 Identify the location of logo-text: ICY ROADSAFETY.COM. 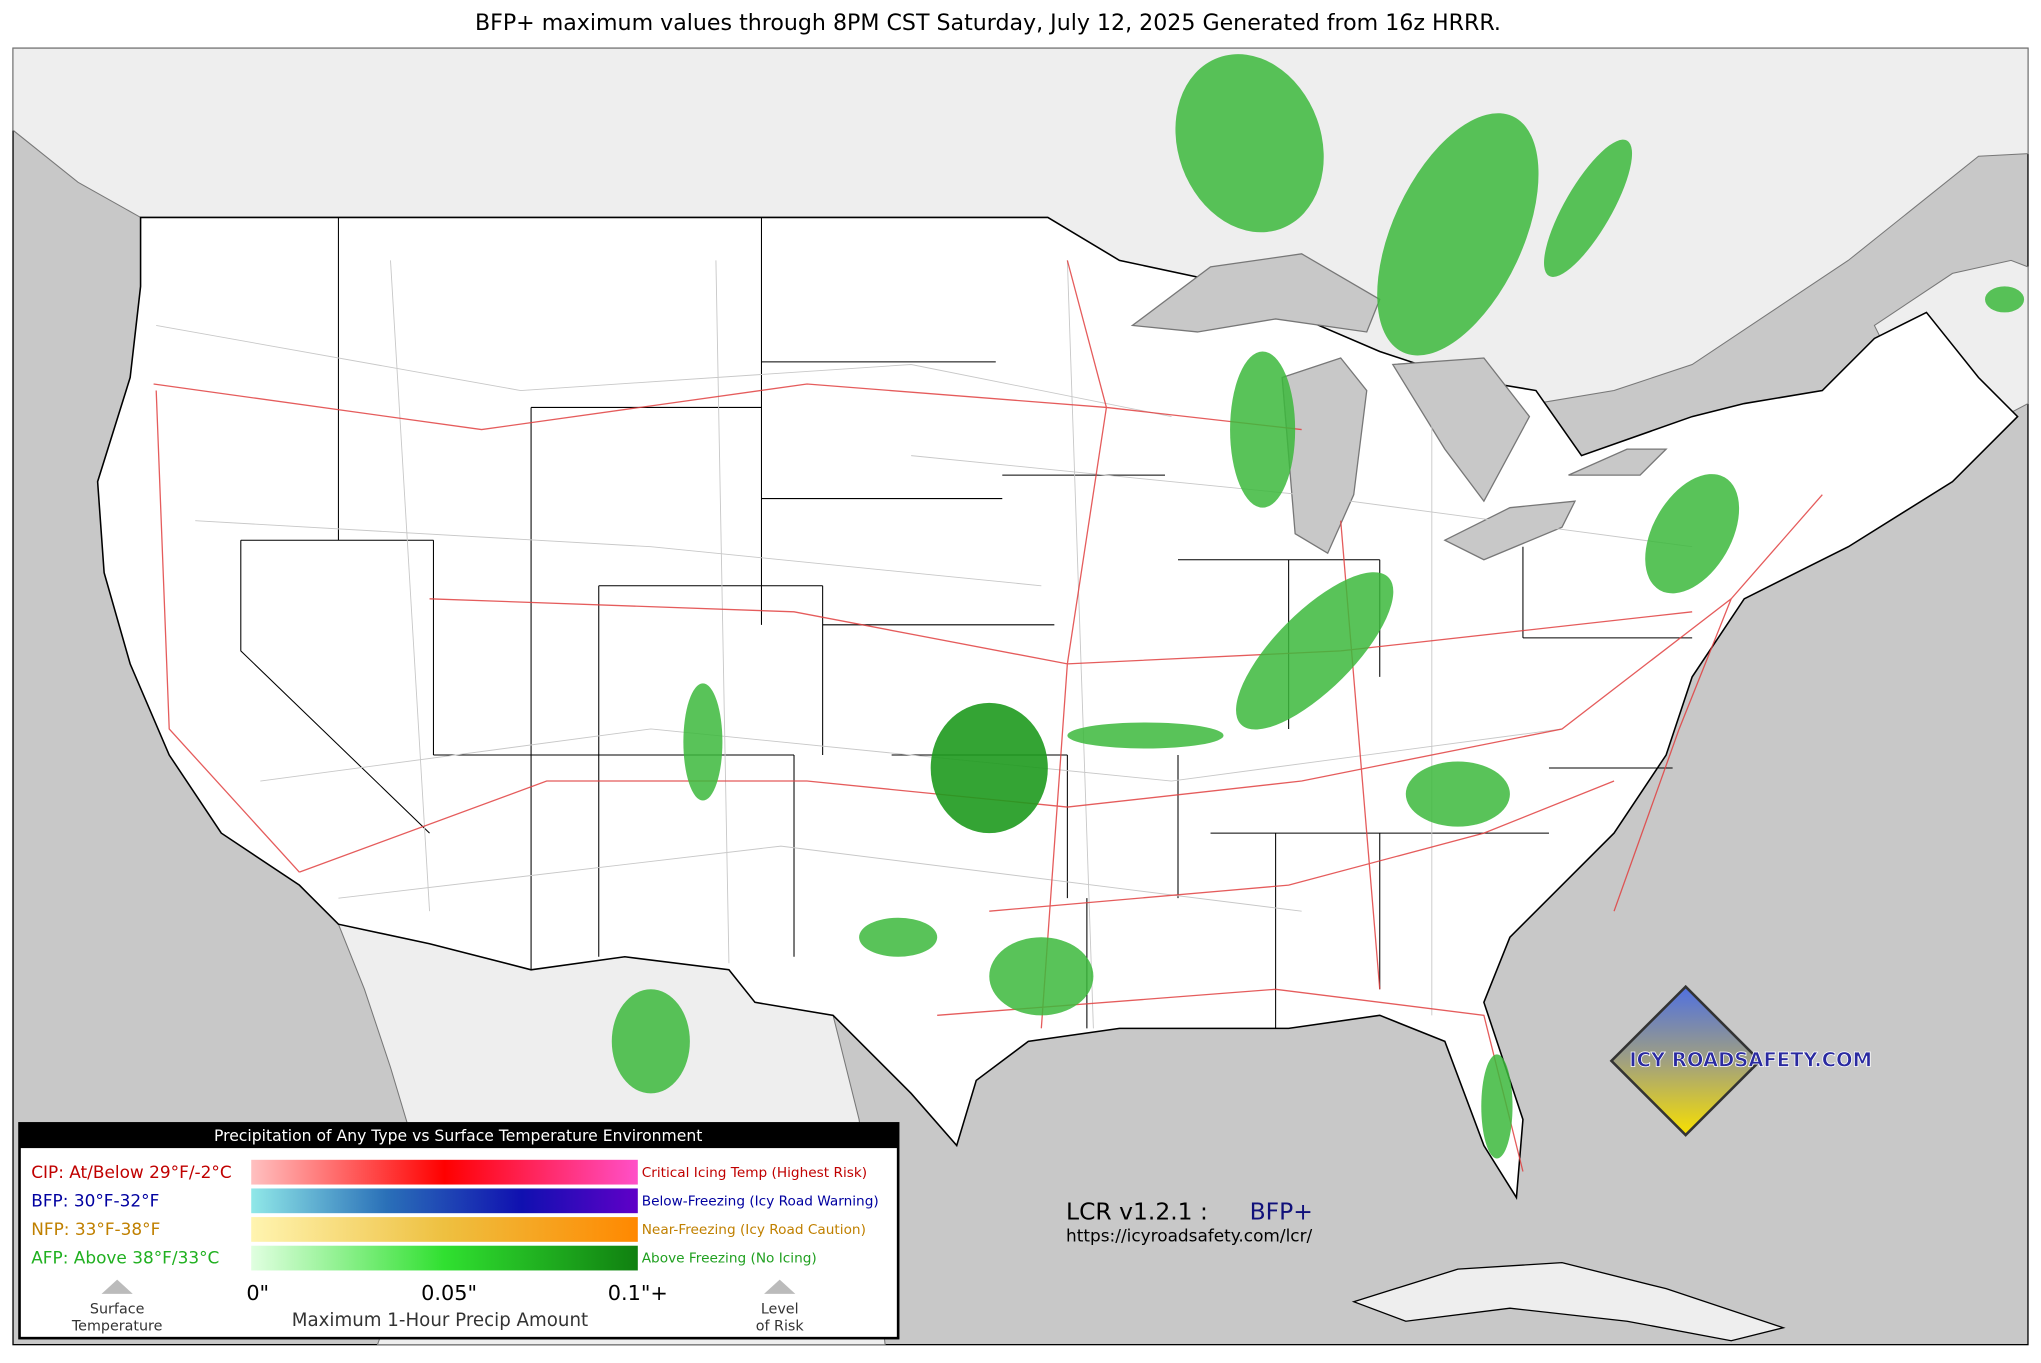
(1750, 1059).